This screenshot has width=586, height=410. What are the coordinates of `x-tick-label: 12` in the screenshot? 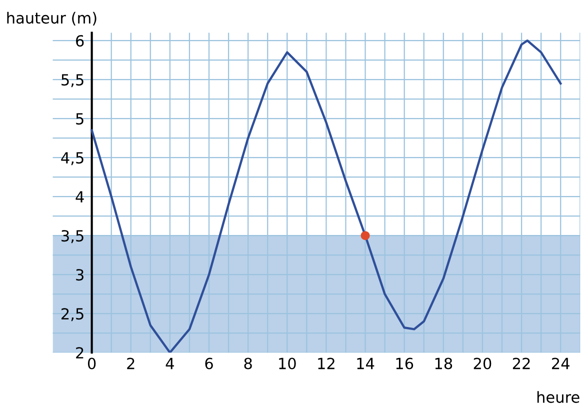 It's located at (326, 364).